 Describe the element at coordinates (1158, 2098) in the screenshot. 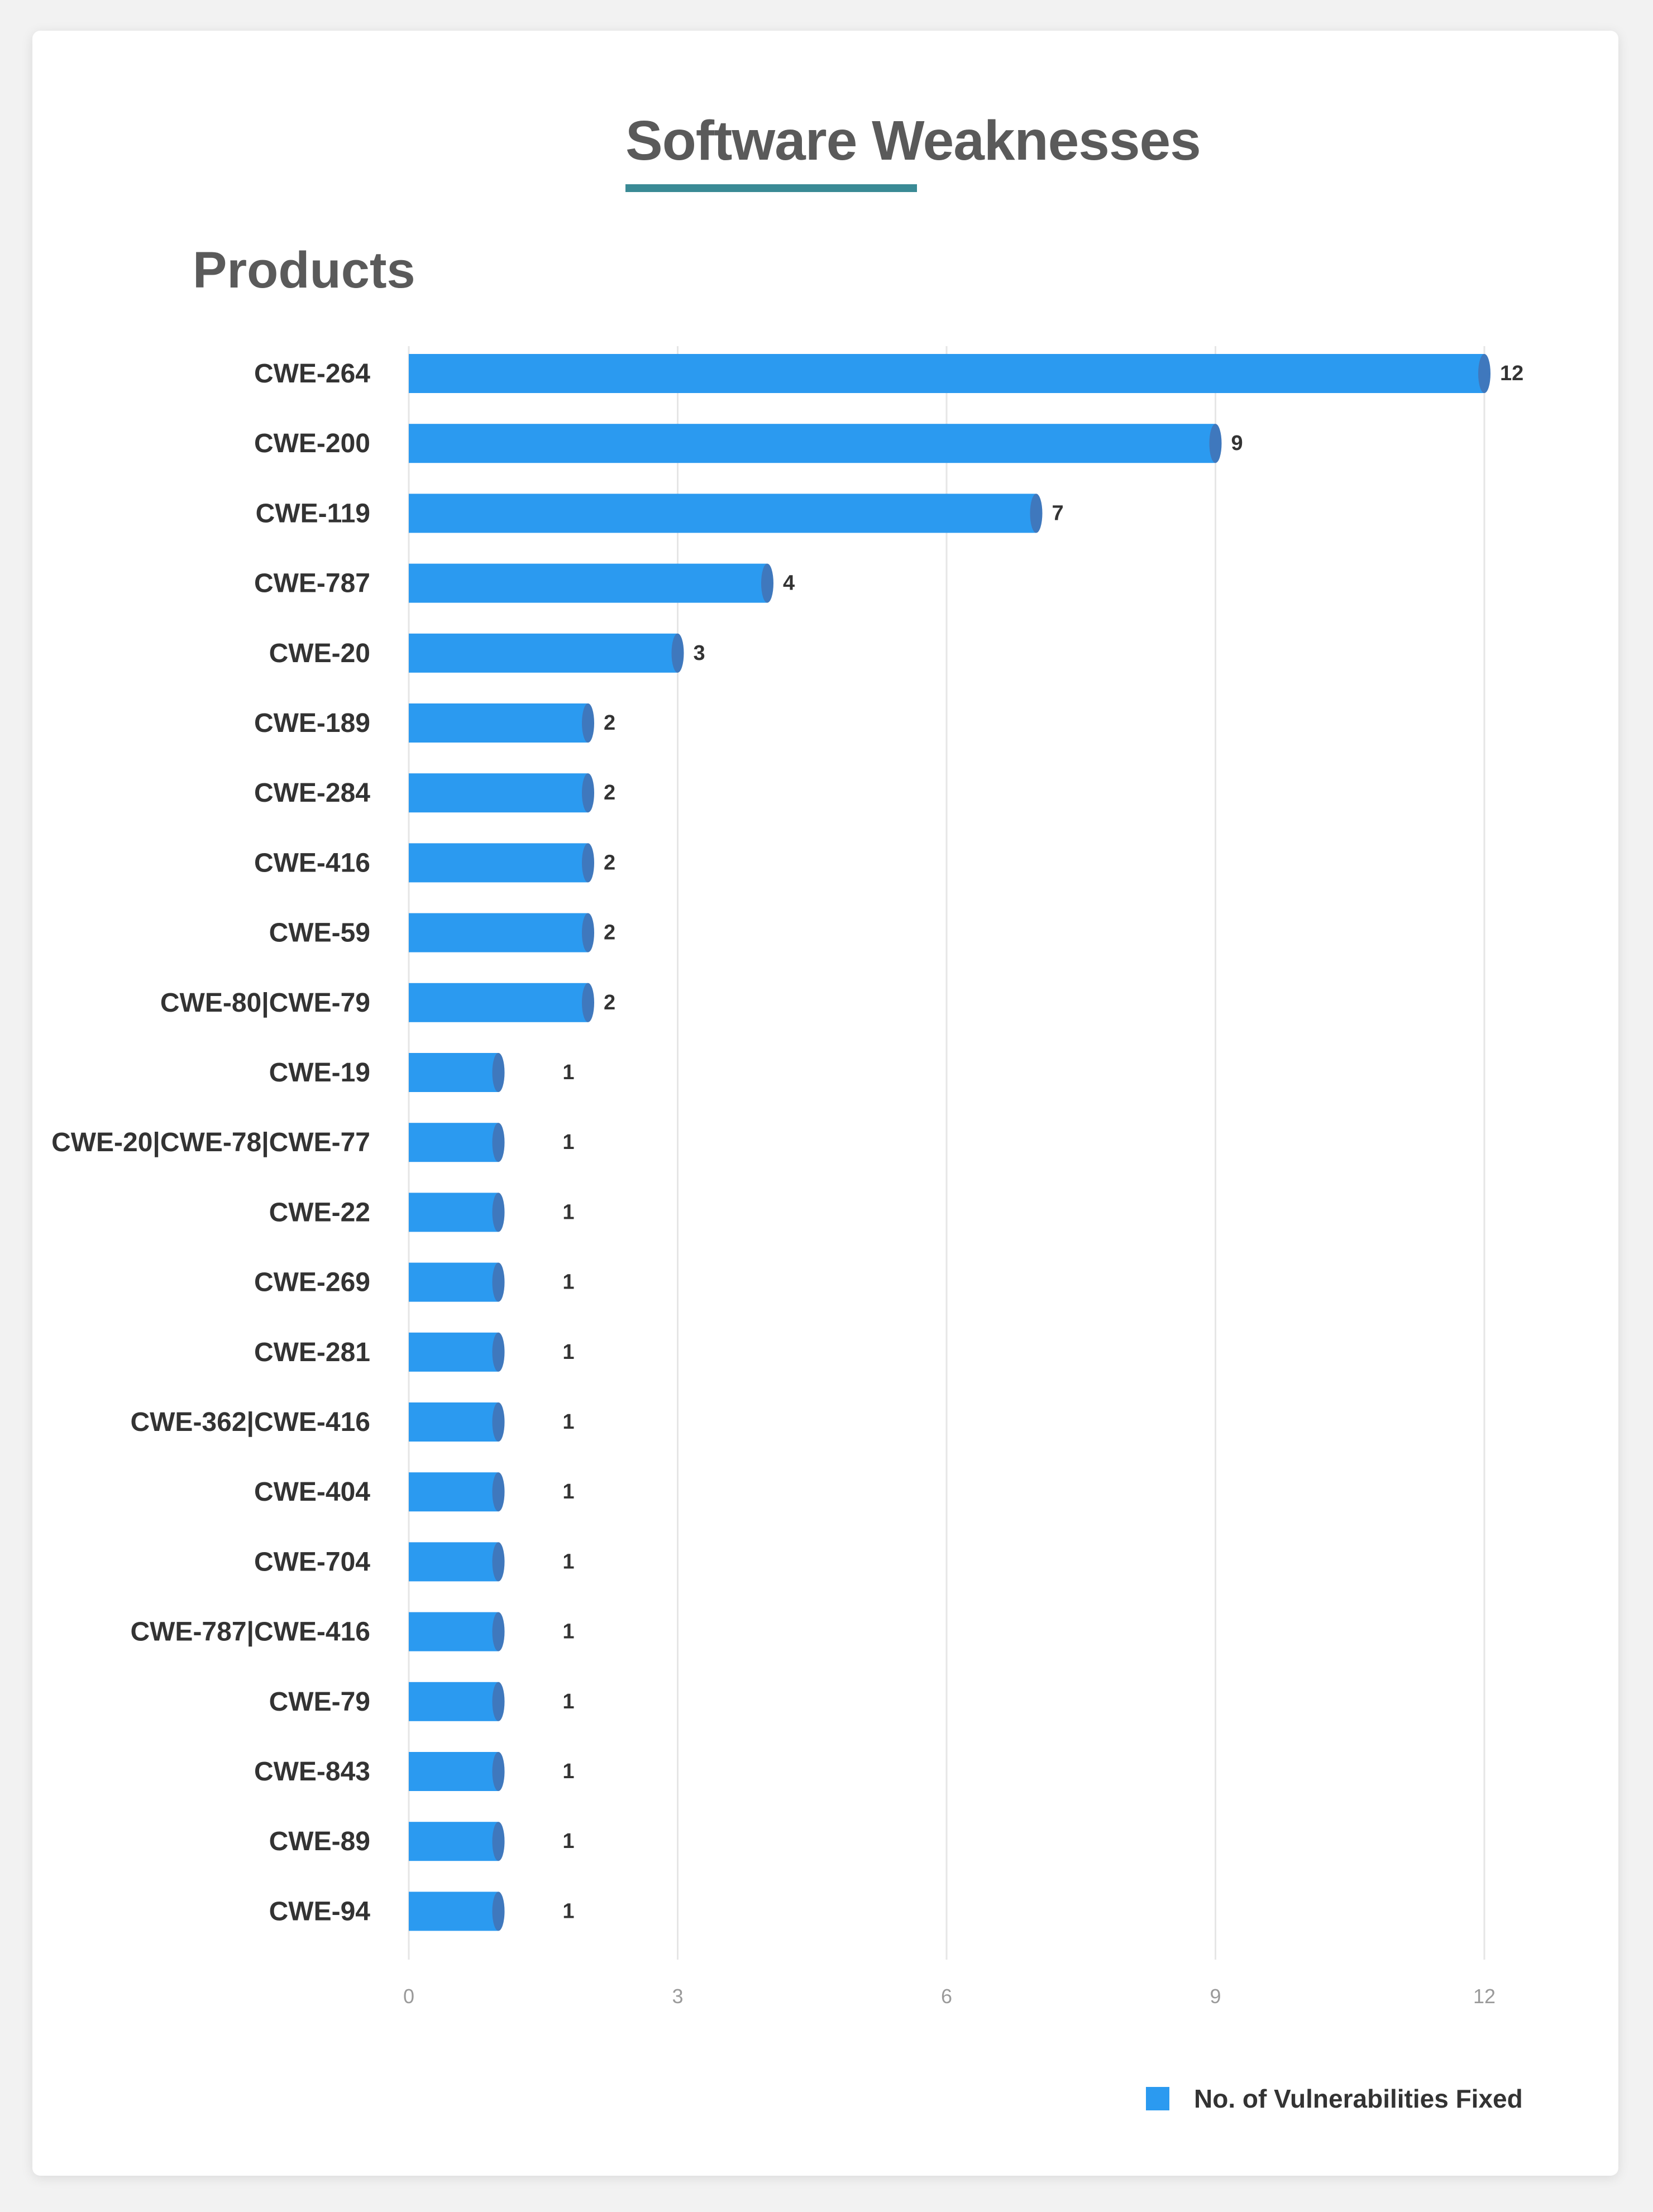

I see `legend-swatch` at that location.